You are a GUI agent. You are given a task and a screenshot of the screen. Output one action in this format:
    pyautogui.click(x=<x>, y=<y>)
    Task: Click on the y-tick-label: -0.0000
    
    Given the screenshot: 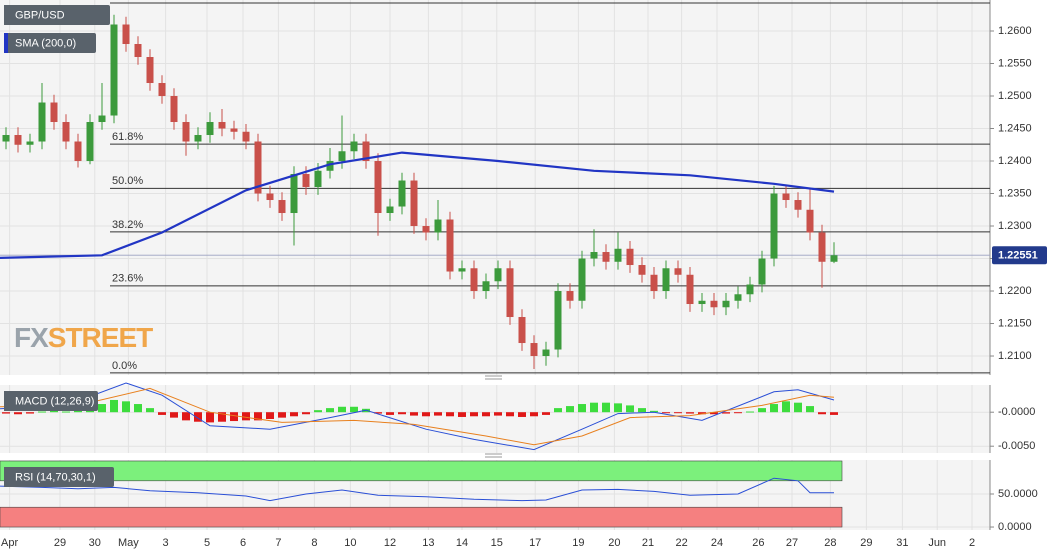 What is the action you would take?
    pyautogui.click(x=1016, y=412)
    